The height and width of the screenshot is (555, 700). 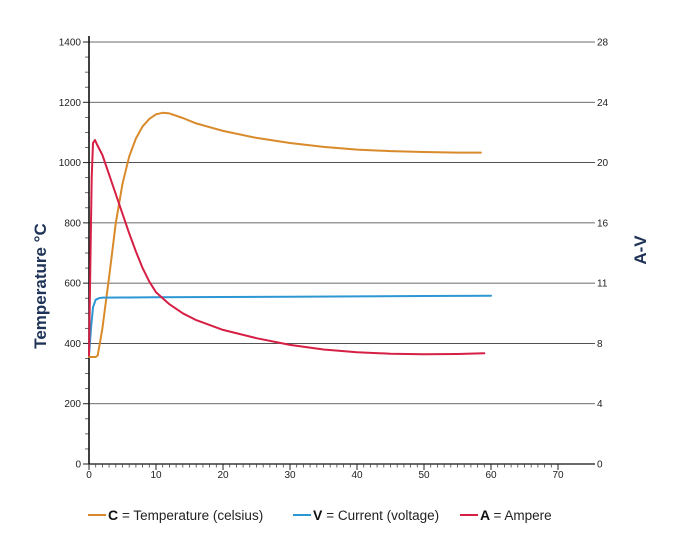 I want to click on x-tick-label: 30, so click(x=290, y=475).